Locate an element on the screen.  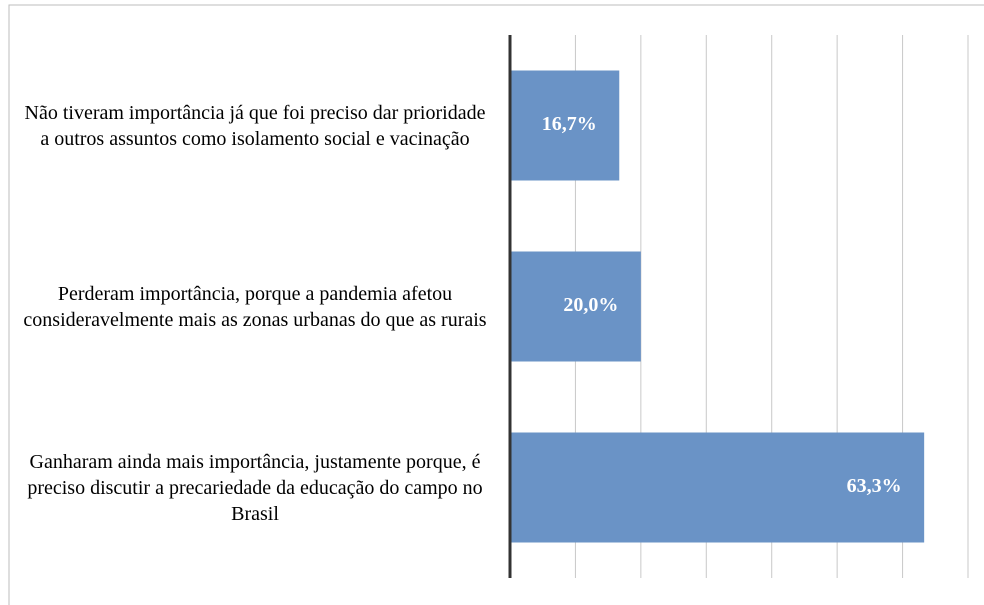
value-label: 20,0% is located at coordinates (590, 305).